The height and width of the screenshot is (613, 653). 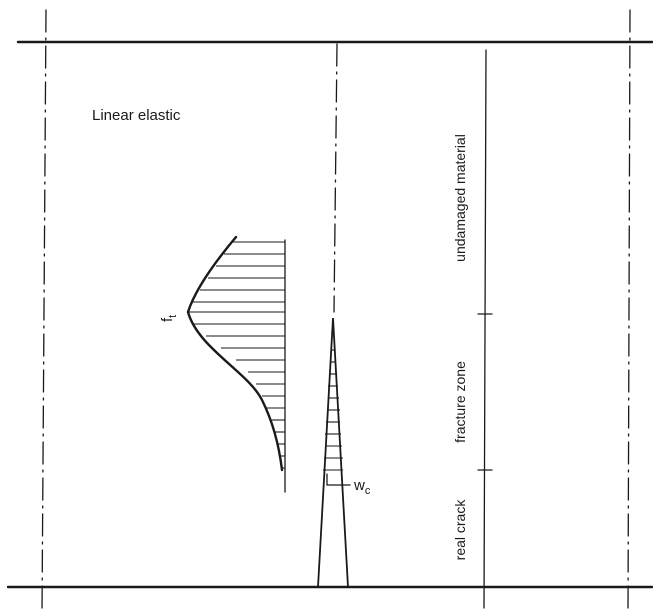 What do you see at coordinates (359, 485) in the screenshot?
I see `wc-label-main: w` at bounding box center [359, 485].